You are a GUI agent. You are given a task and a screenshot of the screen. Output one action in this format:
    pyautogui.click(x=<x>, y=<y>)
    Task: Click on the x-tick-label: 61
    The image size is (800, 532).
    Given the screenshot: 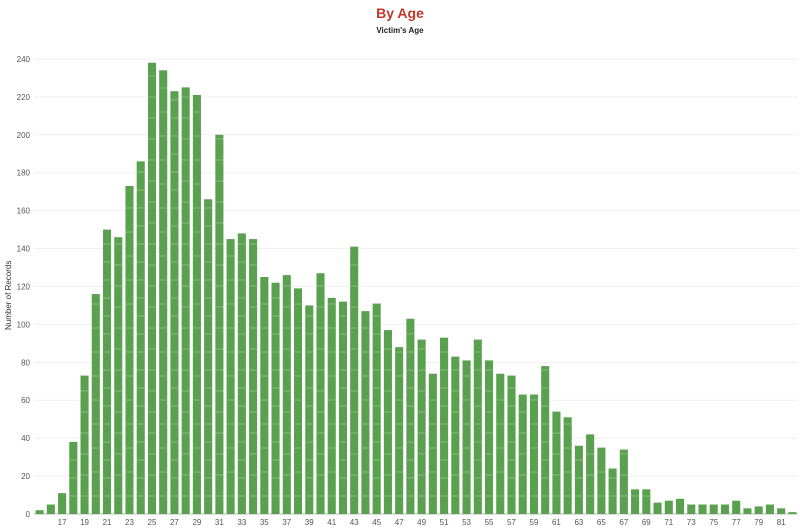 What is the action you would take?
    pyautogui.click(x=556, y=522)
    